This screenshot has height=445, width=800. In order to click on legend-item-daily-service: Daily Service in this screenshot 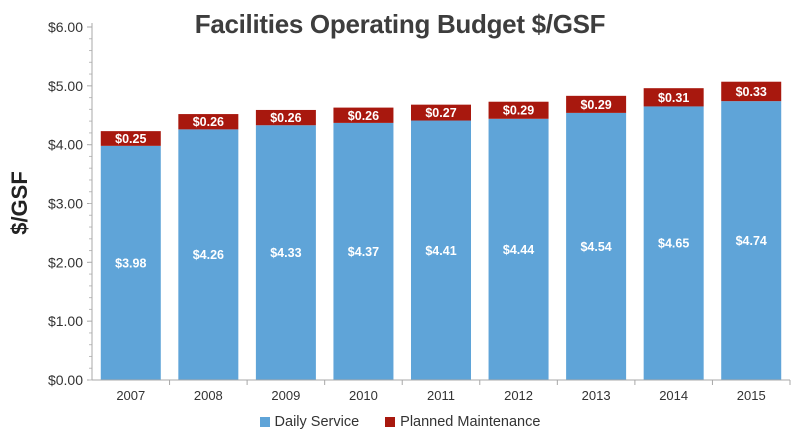, I will do `click(309, 422)`.